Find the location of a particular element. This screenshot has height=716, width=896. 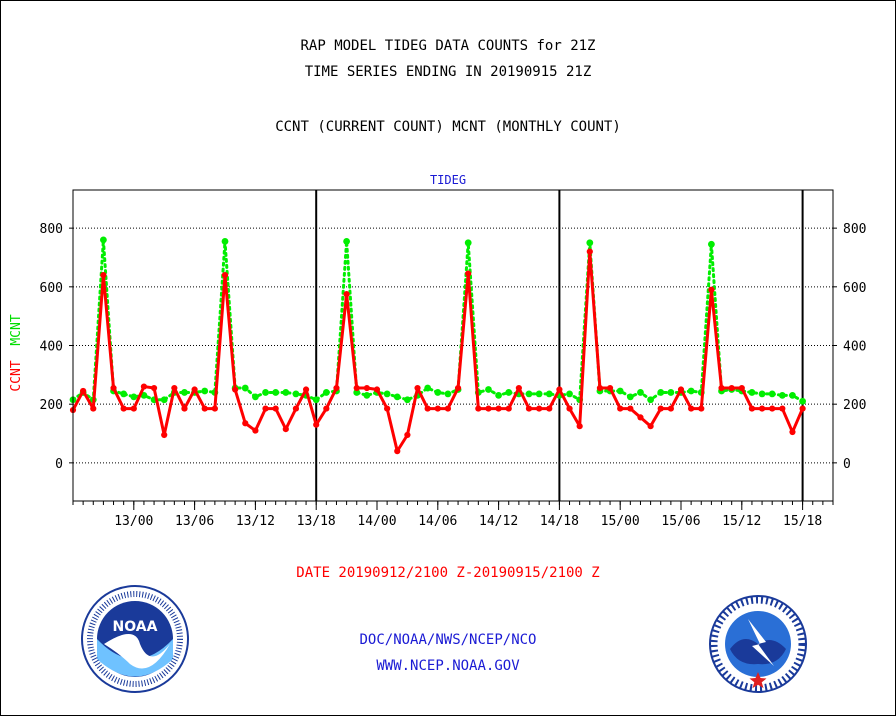

date-range: DATE 20190912/2100 Z-20190915/2100 Z is located at coordinates (448, 573).